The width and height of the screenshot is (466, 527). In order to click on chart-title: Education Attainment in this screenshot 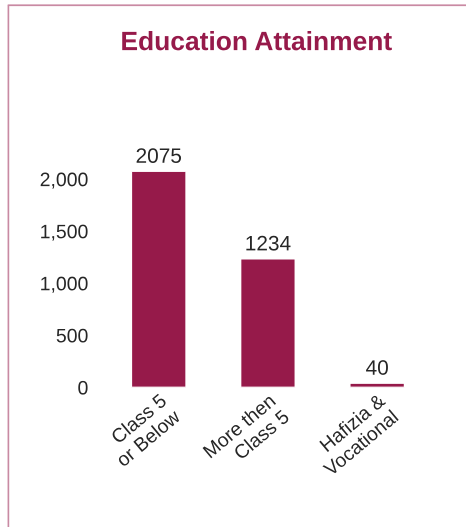, I will do `click(257, 40)`.